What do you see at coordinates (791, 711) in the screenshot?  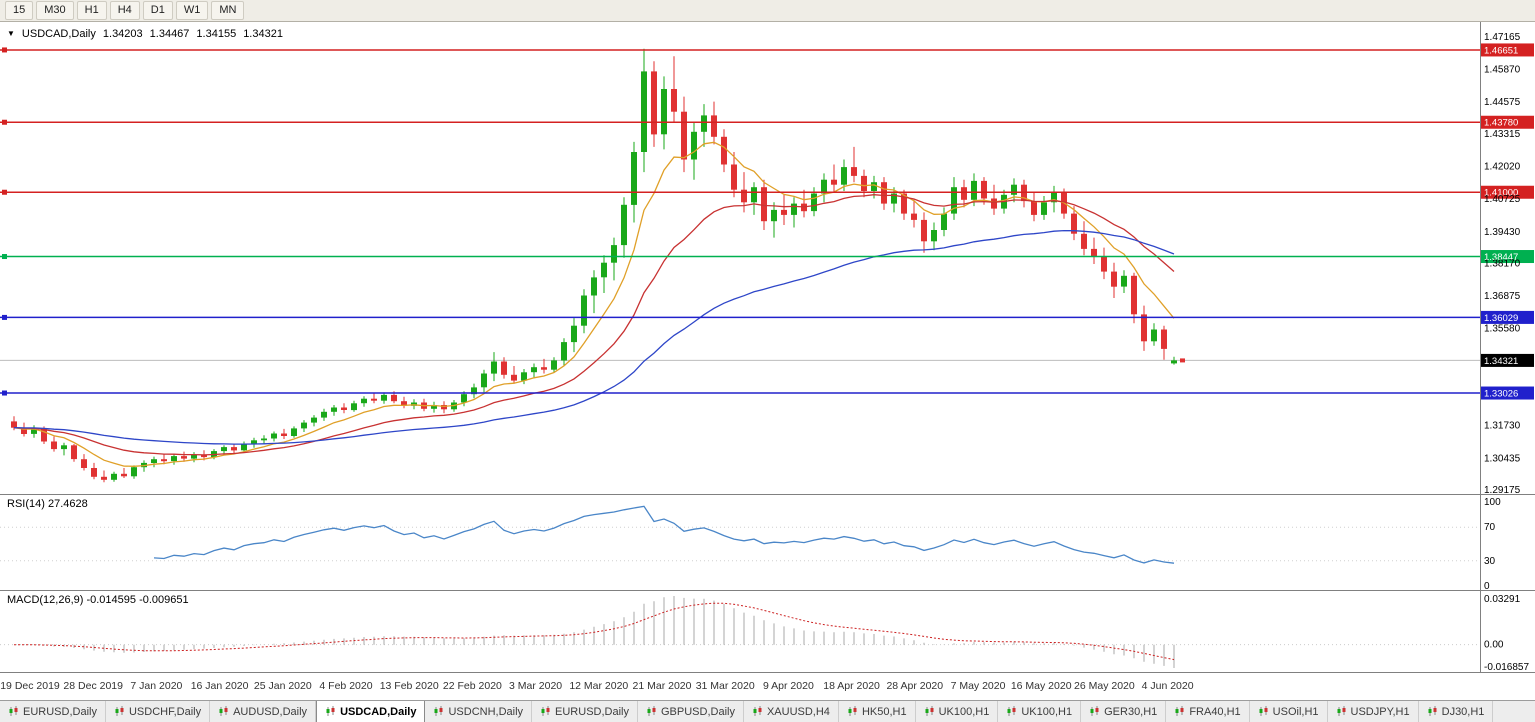 I see `chart-tab-XAUUSD-H4: XAUUSD,H4` at bounding box center [791, 711].